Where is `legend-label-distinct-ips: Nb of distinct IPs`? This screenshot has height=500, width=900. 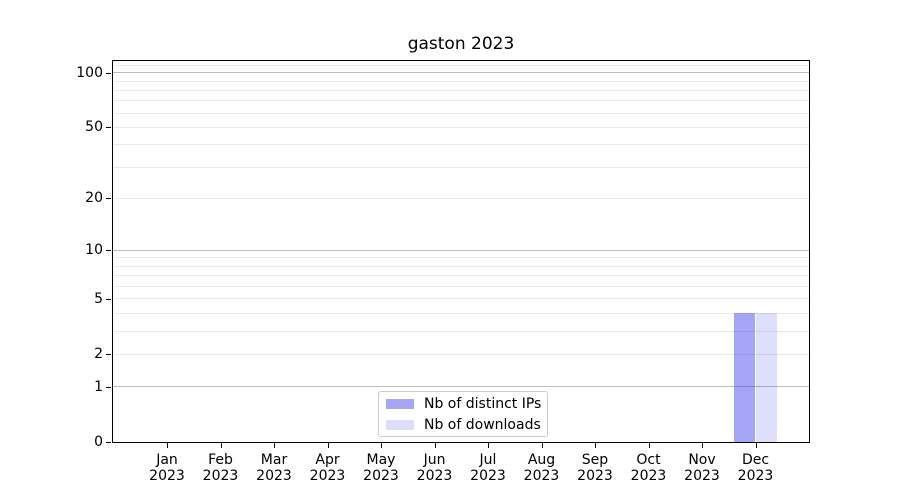 legend-label-distinct-ips: Nb of distinct IPs is located at coordinates (483, 403).